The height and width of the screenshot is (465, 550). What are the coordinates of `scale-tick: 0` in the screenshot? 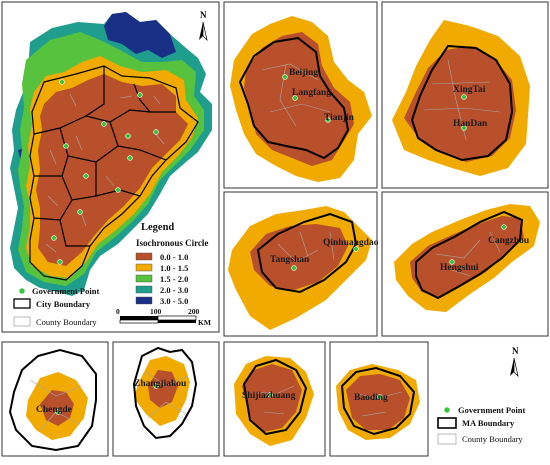 It's located at (118, 311).